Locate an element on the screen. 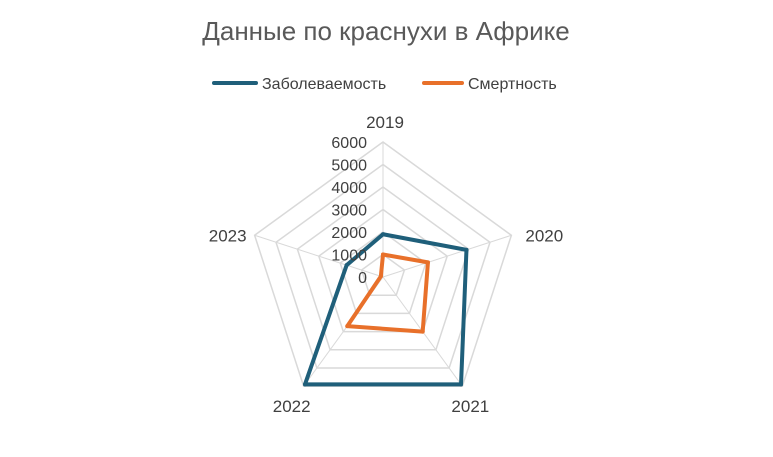 The image size is (773, 457). legend-label-incidence: Заболеваемость is located at coordinates (324, 84).